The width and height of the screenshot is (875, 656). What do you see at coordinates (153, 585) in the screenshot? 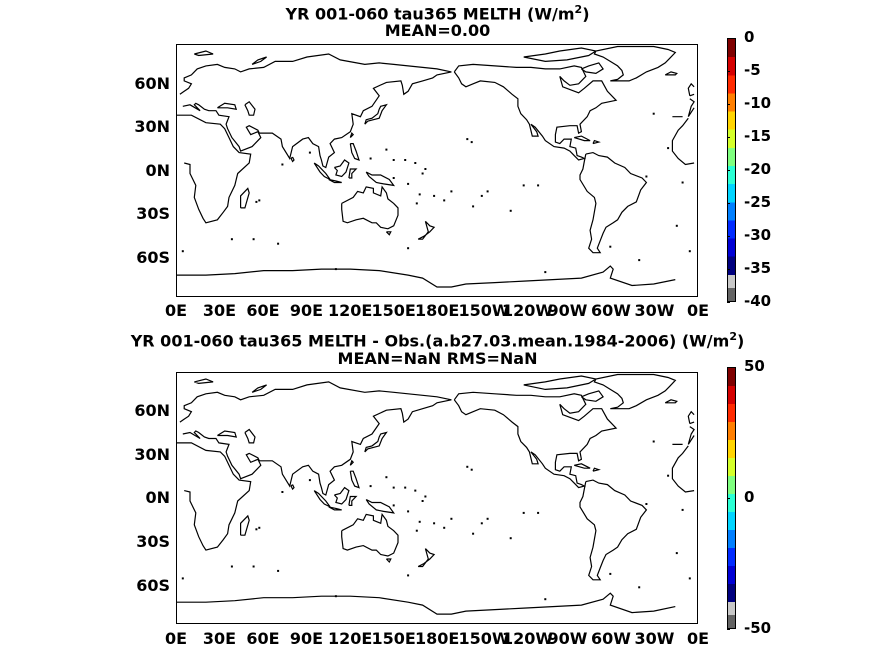
I see `lat-tick-label: 60S` at bounding box center [153, 585].